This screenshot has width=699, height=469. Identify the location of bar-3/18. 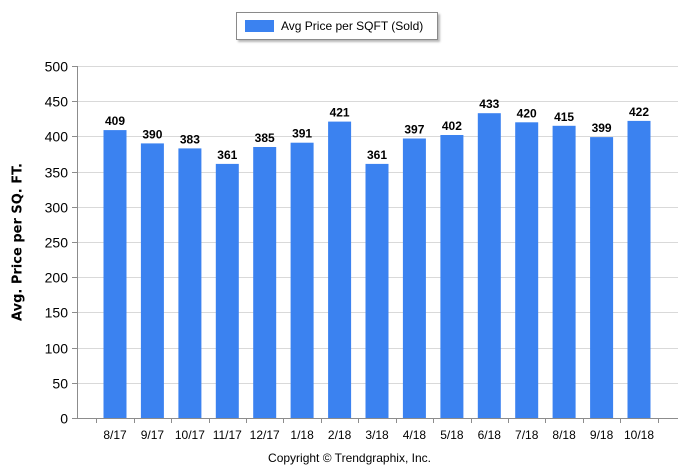
(377, 290).